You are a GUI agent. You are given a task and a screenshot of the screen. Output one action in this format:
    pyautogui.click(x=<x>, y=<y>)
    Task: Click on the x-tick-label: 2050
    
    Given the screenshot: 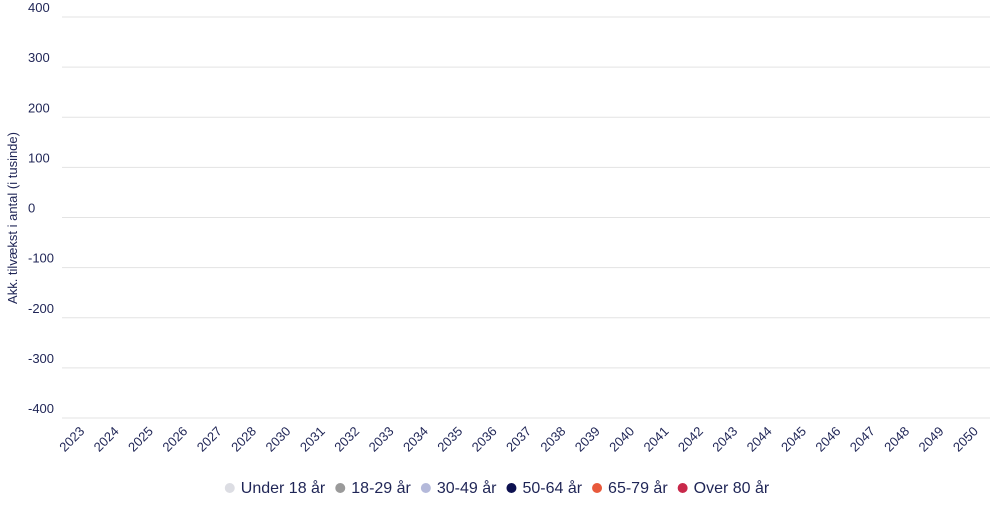 What is the action you would take?
    pyautogui.click(x=965, y=439)
    